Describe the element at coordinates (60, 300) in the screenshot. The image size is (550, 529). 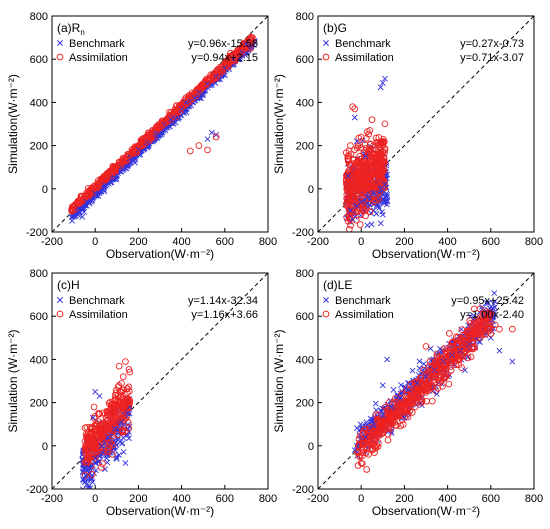
I see `legend-benchmark-marker` at that location.